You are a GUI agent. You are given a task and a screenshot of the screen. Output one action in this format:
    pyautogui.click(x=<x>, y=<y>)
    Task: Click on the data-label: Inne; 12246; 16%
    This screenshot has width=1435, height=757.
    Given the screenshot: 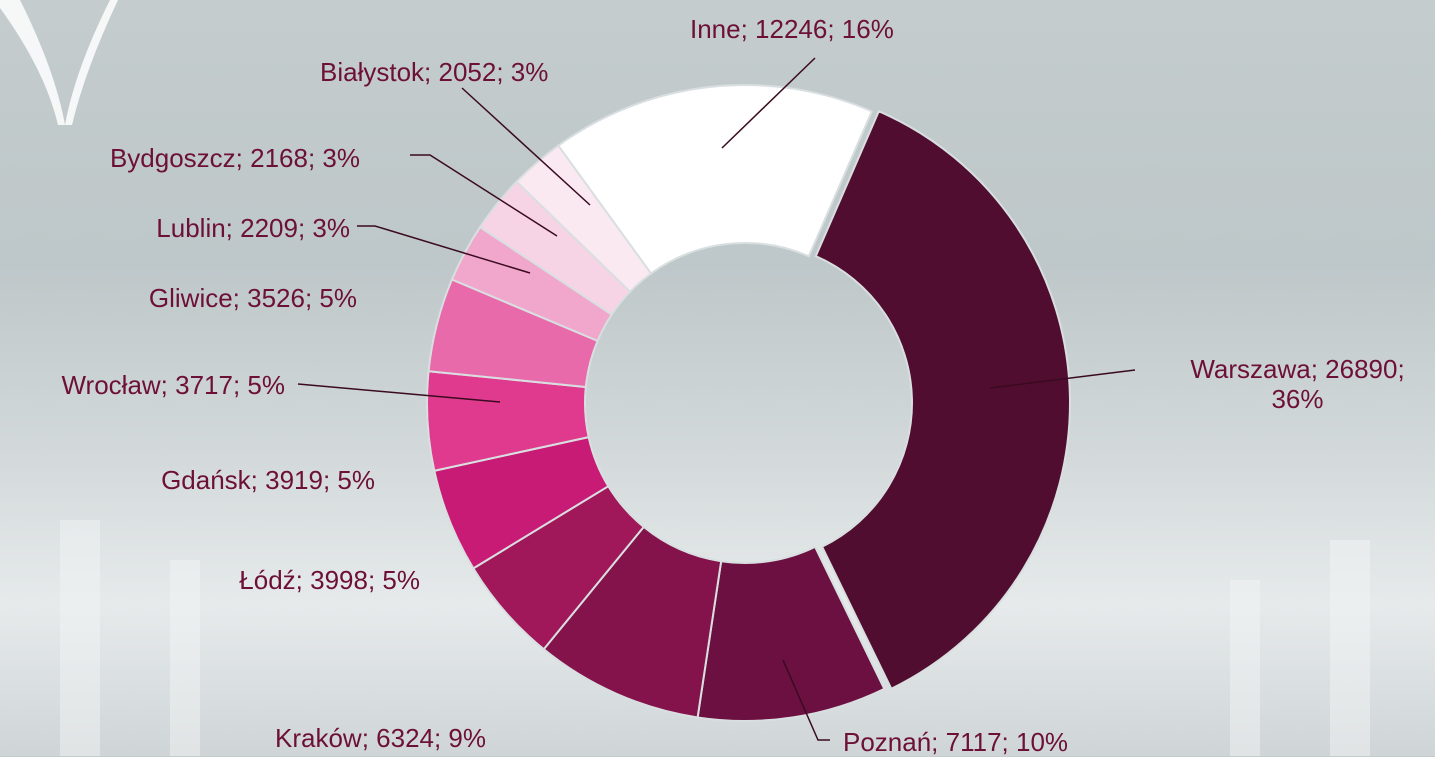 What is the action you would take?
    pyautogui.click(x=792, y=29)
    